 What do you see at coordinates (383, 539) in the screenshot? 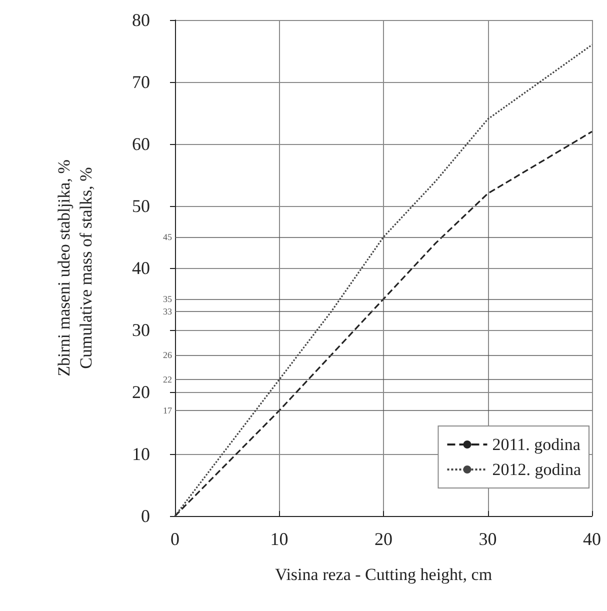
I see `x-tick-label: 20` at bounding box center [383, 539].